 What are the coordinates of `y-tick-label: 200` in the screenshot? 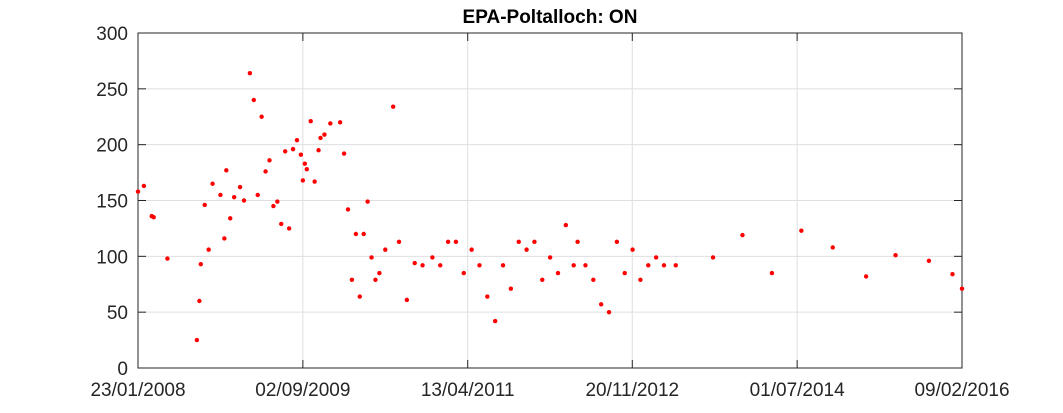 It's located at (112, 146).